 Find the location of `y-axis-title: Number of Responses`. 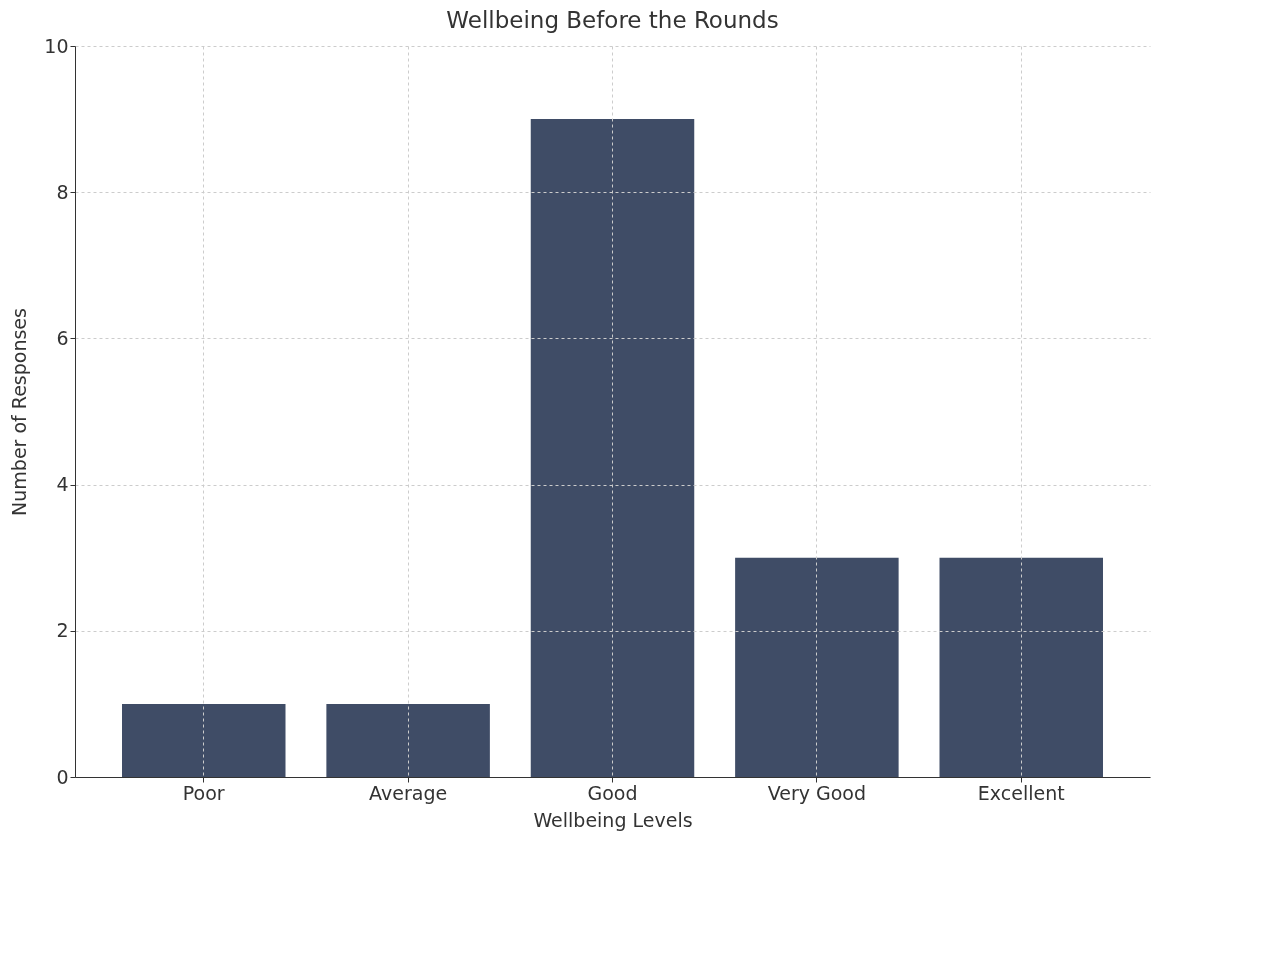

y-axis-title: Number of Responses is located at coordinates (19, 412).